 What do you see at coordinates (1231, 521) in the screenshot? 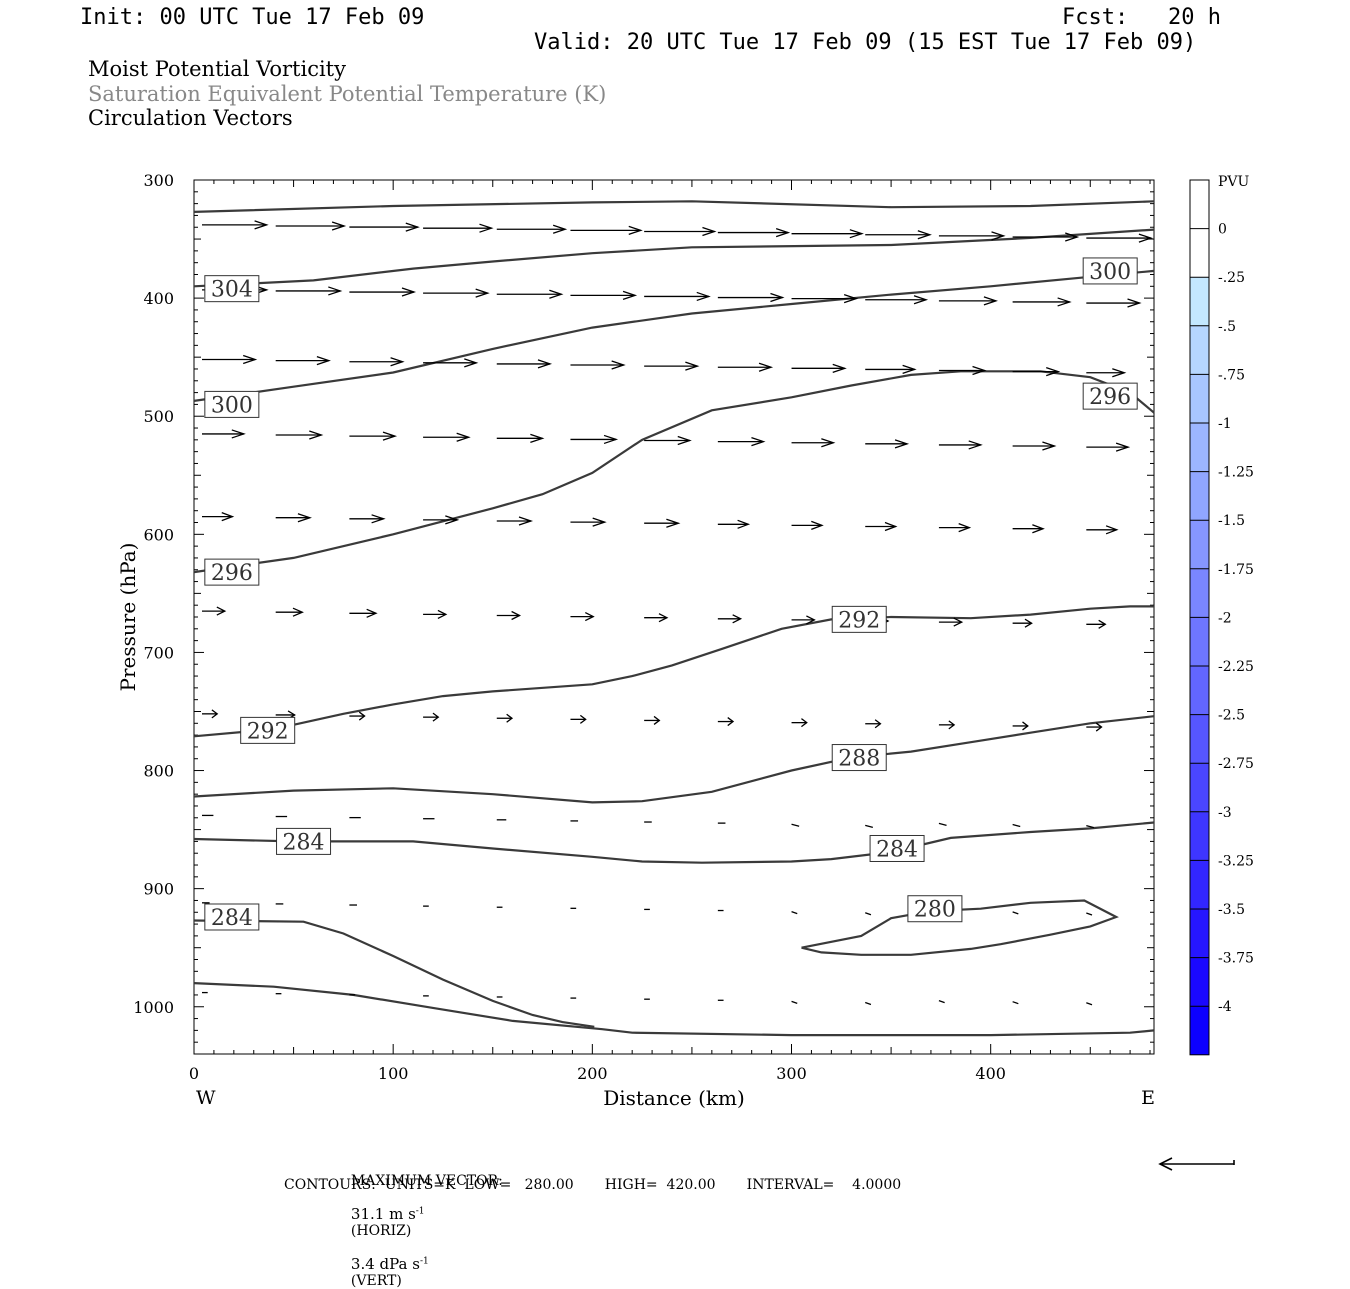
I see `colorbar-label: -1.5` at bounding box center [1231, 521].